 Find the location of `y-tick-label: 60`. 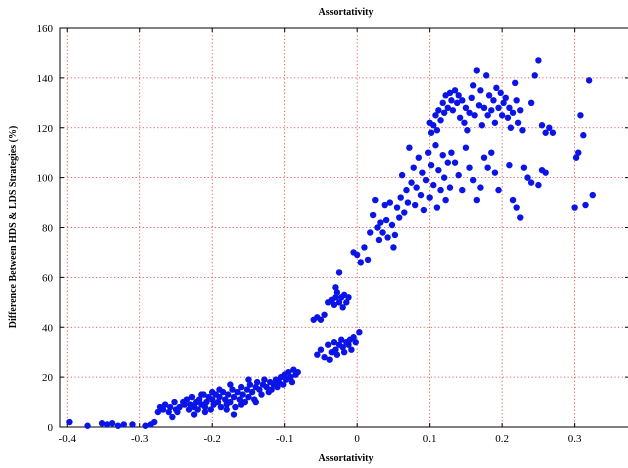

y-tick-label: 60 is located at coordinates (48, 278).